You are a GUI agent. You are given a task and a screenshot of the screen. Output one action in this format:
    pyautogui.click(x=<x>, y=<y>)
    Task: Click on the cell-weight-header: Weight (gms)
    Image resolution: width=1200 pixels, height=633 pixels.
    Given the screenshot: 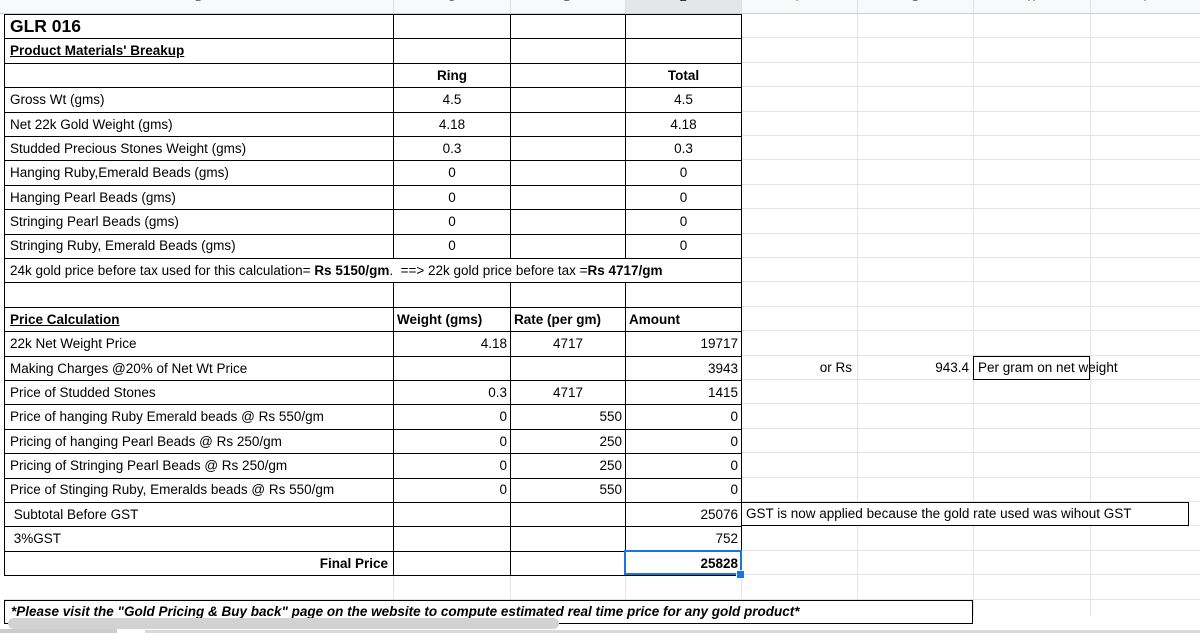 What is the action you would take?
    pyautogui.click(x=452, y=320)
    